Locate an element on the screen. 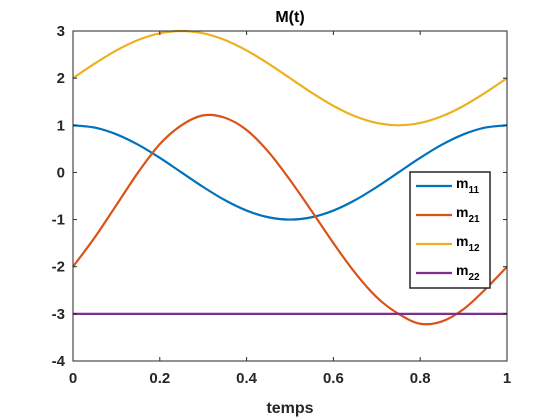 Image resolution: width=560 pixels, height=420 pixels. legend-label-m11: m11 is located at coordinates (467, 185).